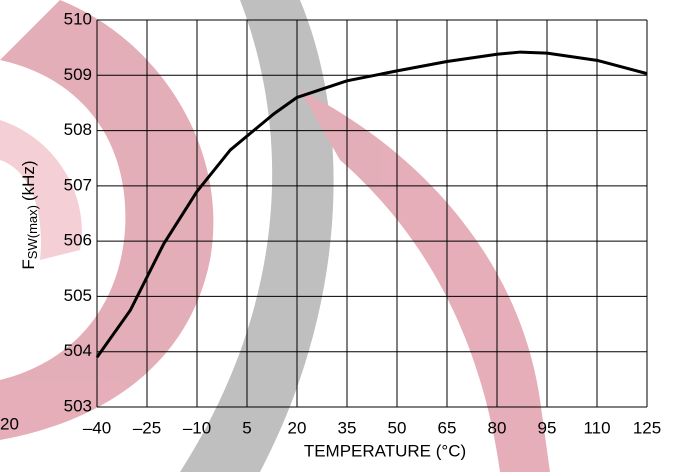  Describe the element at coordinates (246, 427) in the screenshot. I see `x-tick-label: 5` at that location.